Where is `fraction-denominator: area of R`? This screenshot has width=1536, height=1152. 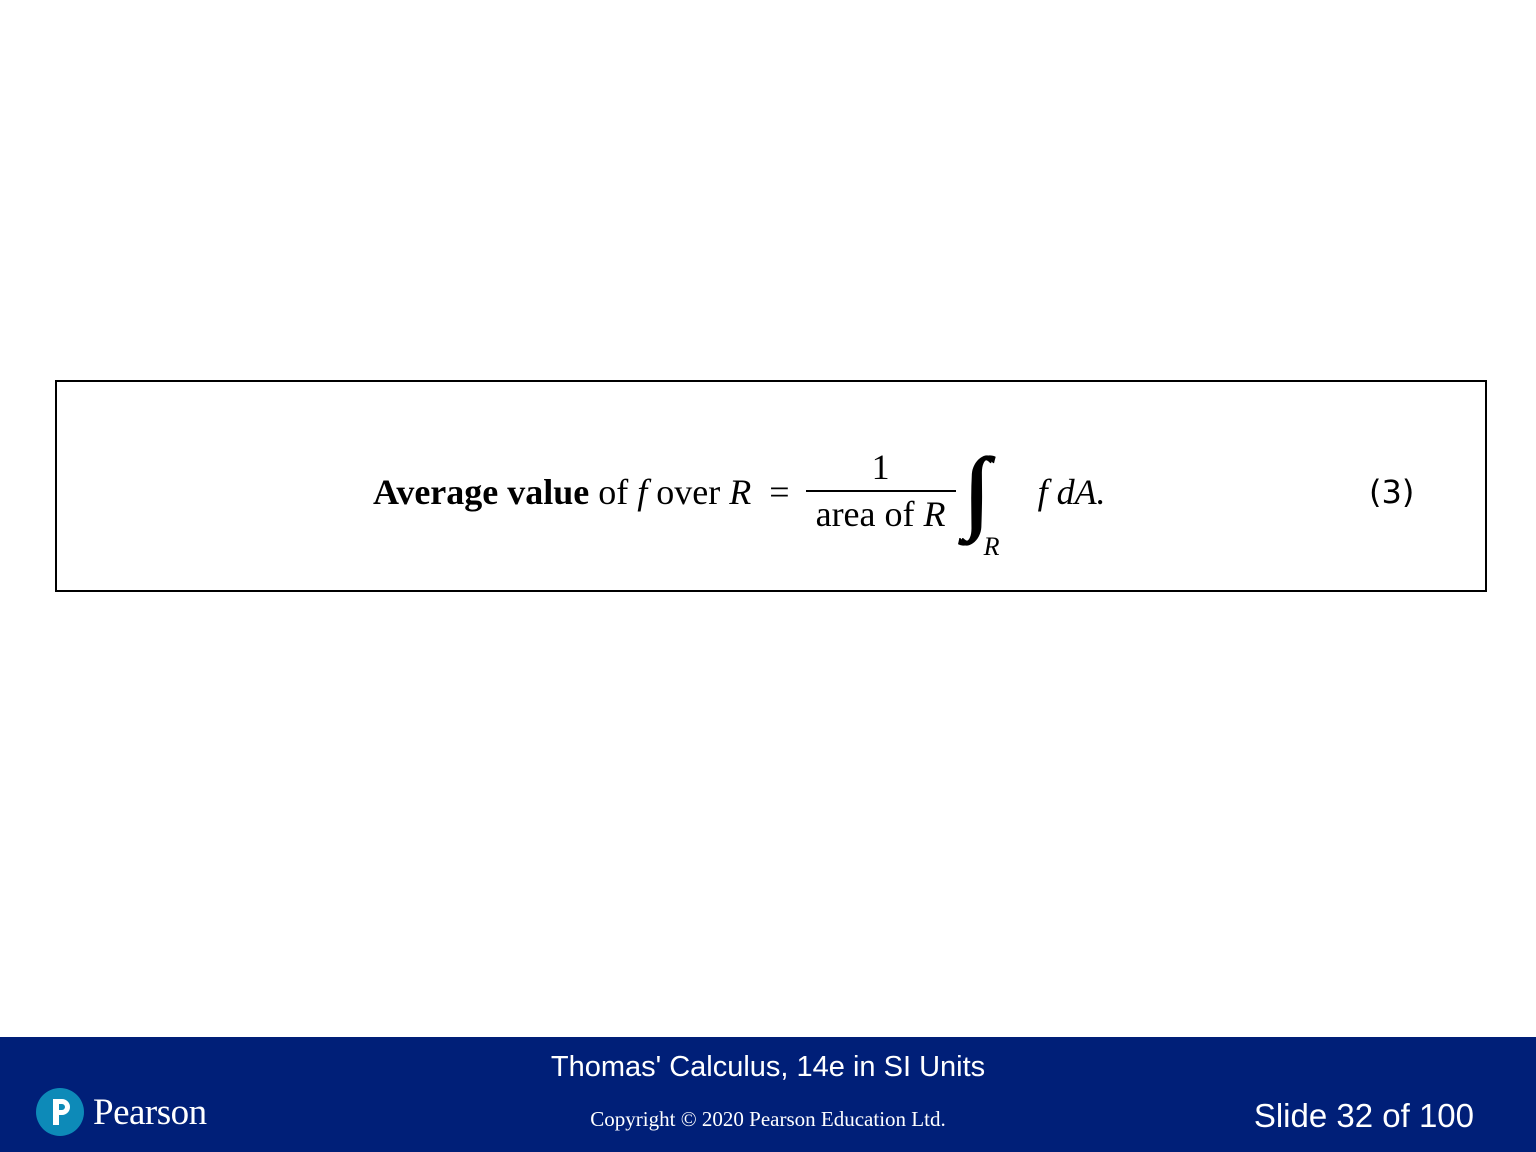 fraction-denominator: area of R is located at coordinates (880, 514).